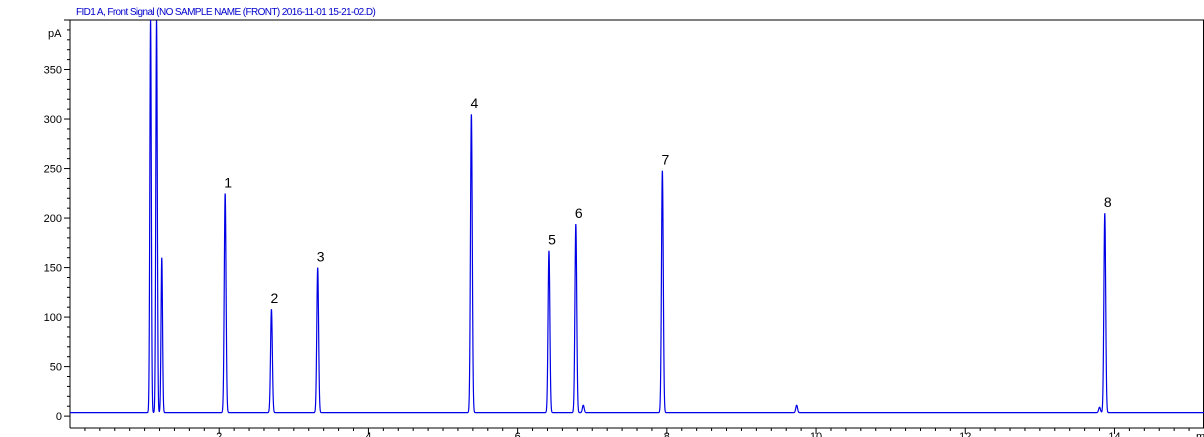  Describe the element at coordinates (53, 71) in the screenshot. I see `y-tick-label: 350` at that location.